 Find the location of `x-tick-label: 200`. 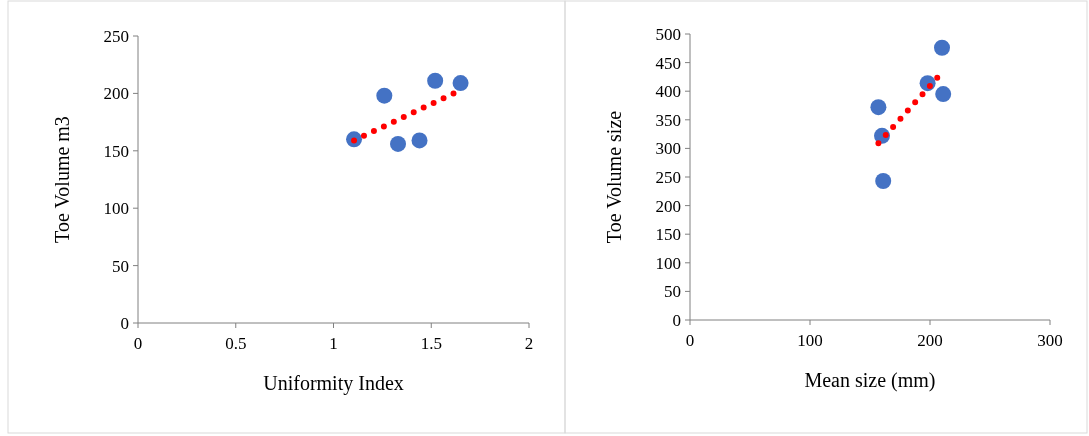

x-tick-label: 200 is located at coordinates (930, 340).